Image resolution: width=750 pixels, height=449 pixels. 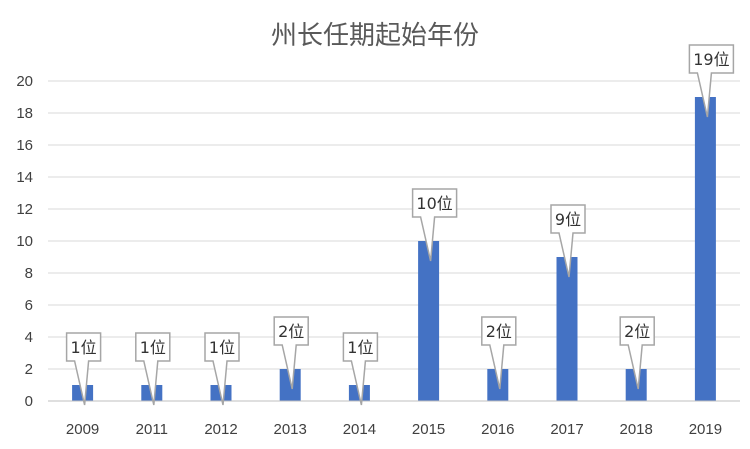 What do you see at coordinates (24, 113) in the screenshot?
I see `y-tick-label: 18` at bounding box center [24, 113].